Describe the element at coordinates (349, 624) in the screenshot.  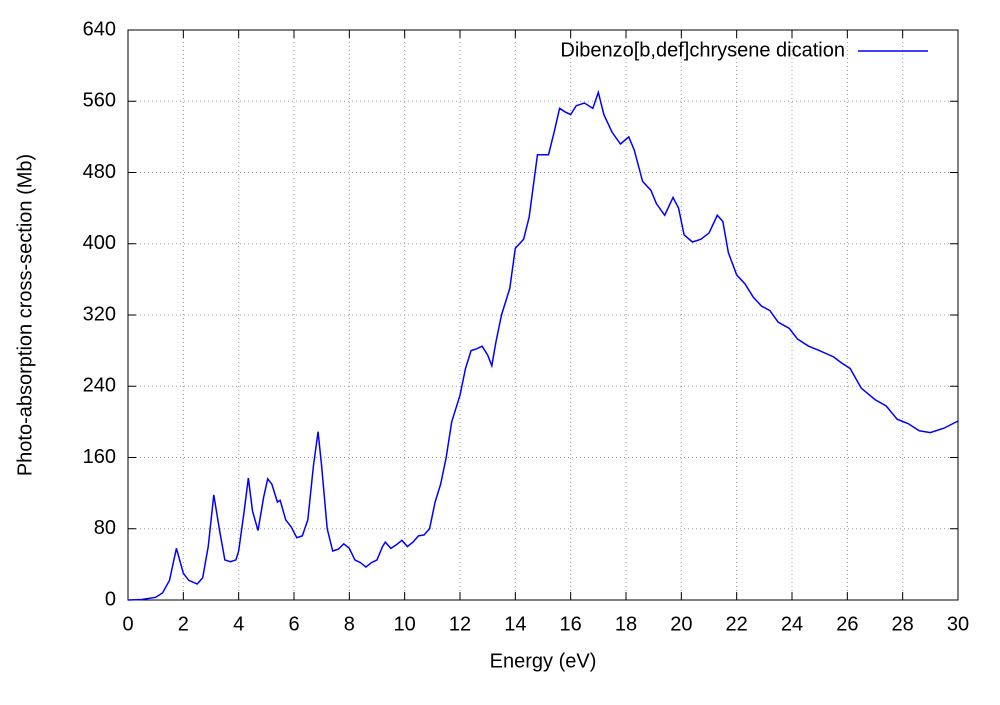
I see `x-tick-label: 8` at that location.